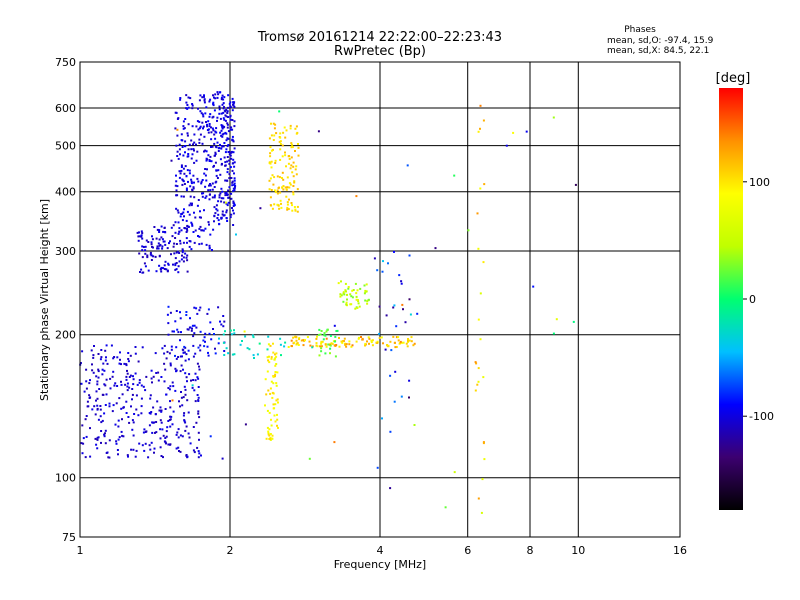 This screenshot has width=800, height=600. What do you see at coordinates (731, 299) in the screenshot?
I see `colorbar` at bounding box center [731, 299].